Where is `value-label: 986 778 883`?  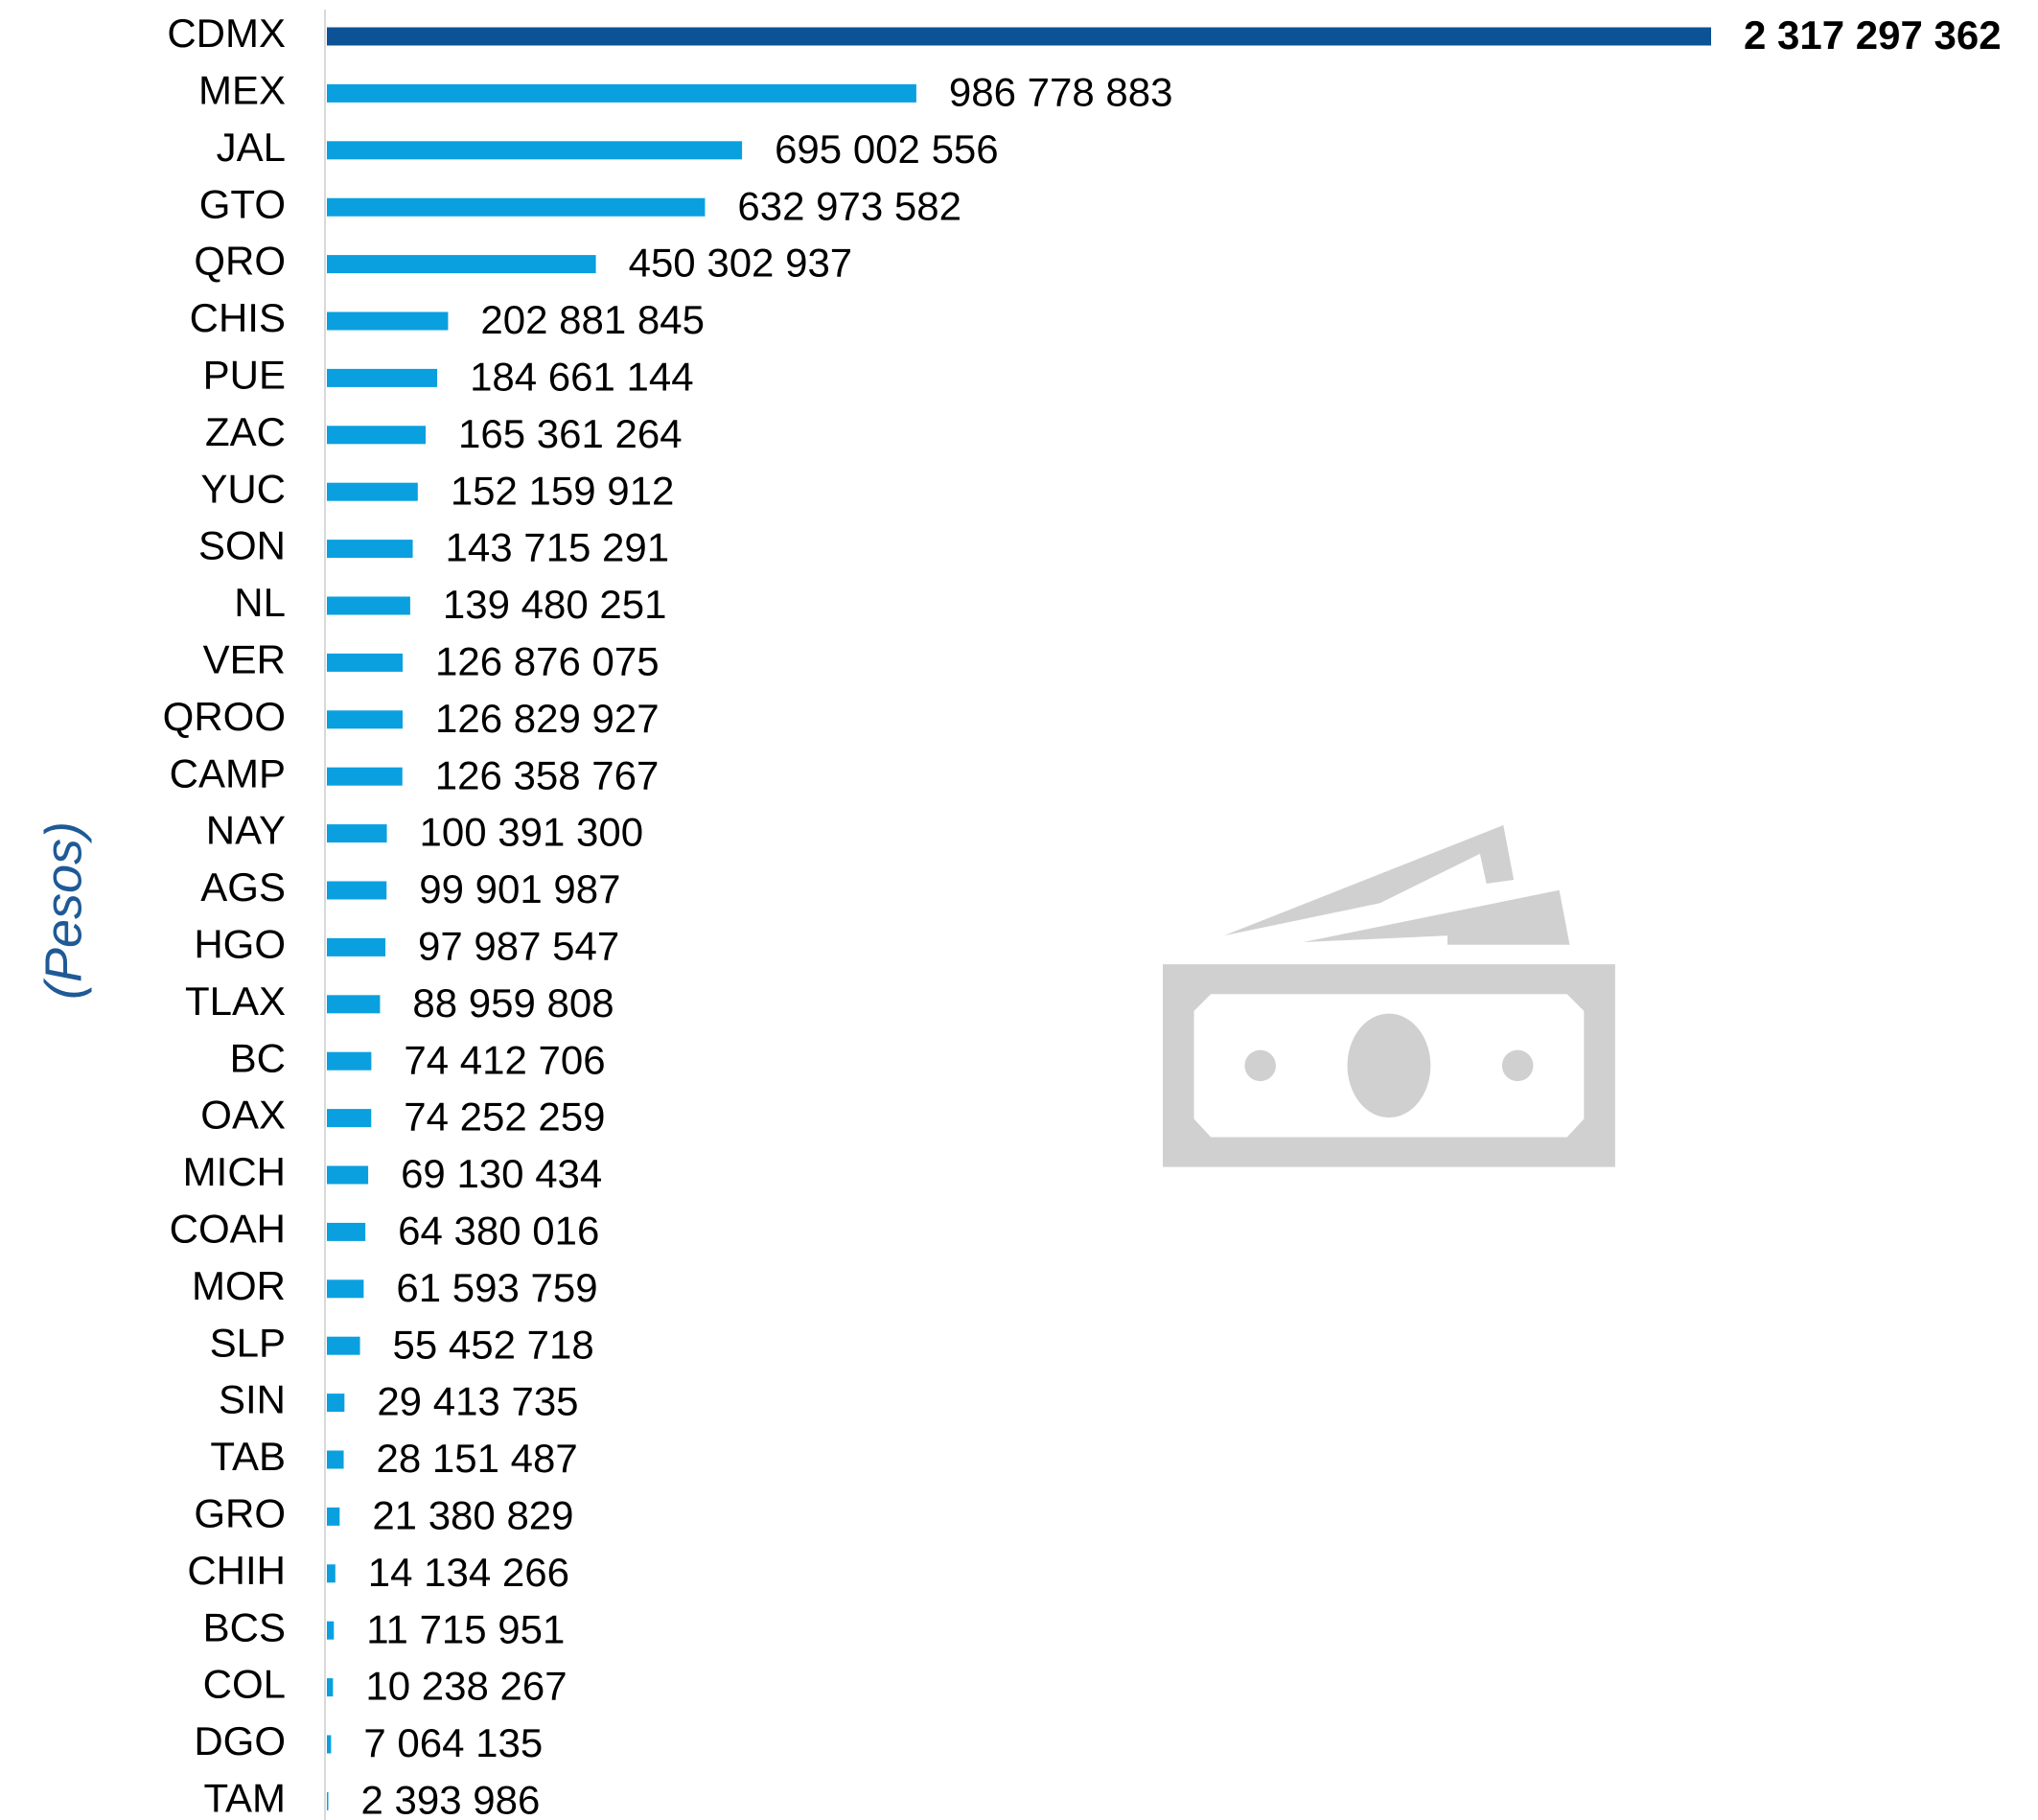
value-label: 986 778 883 is located at coordinates (1061, 91).